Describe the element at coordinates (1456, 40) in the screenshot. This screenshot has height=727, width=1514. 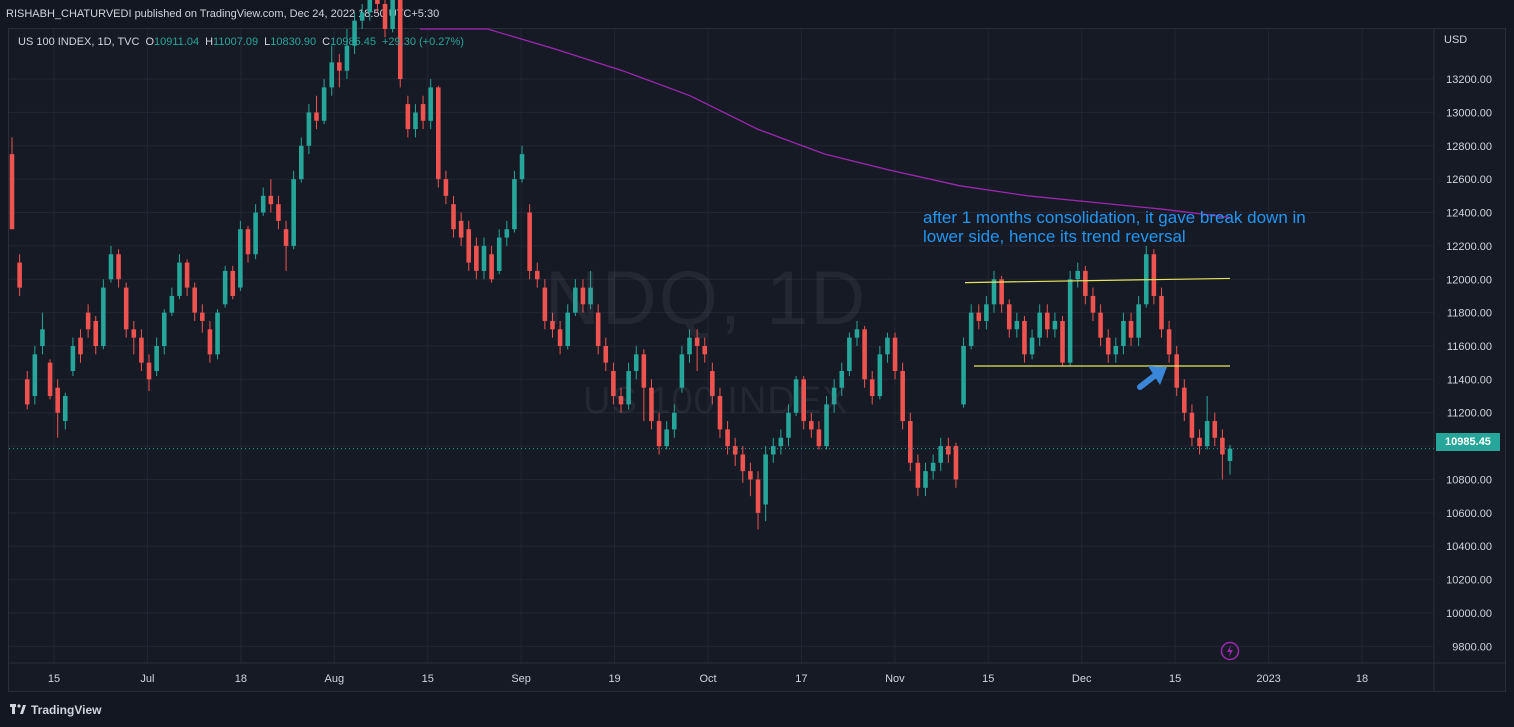
I see `currency-label: USD` at that location.